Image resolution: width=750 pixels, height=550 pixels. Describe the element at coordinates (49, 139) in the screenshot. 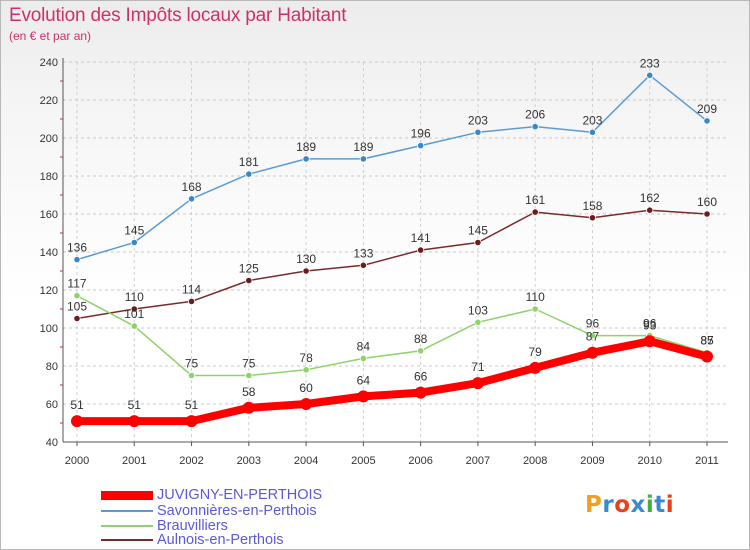

I see `y-tick-label: 200` at that location.